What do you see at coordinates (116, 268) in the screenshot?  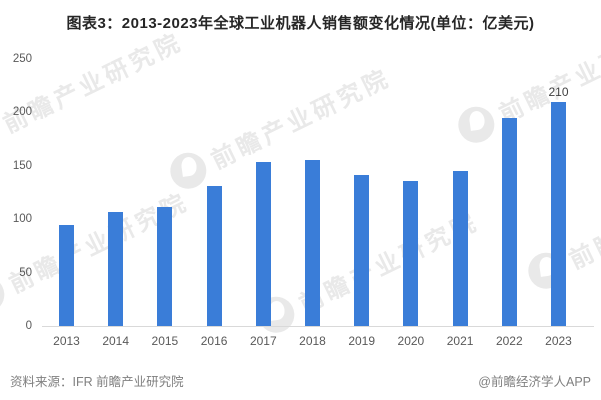 I see `bar-2014` at bounding box center [116, 268].